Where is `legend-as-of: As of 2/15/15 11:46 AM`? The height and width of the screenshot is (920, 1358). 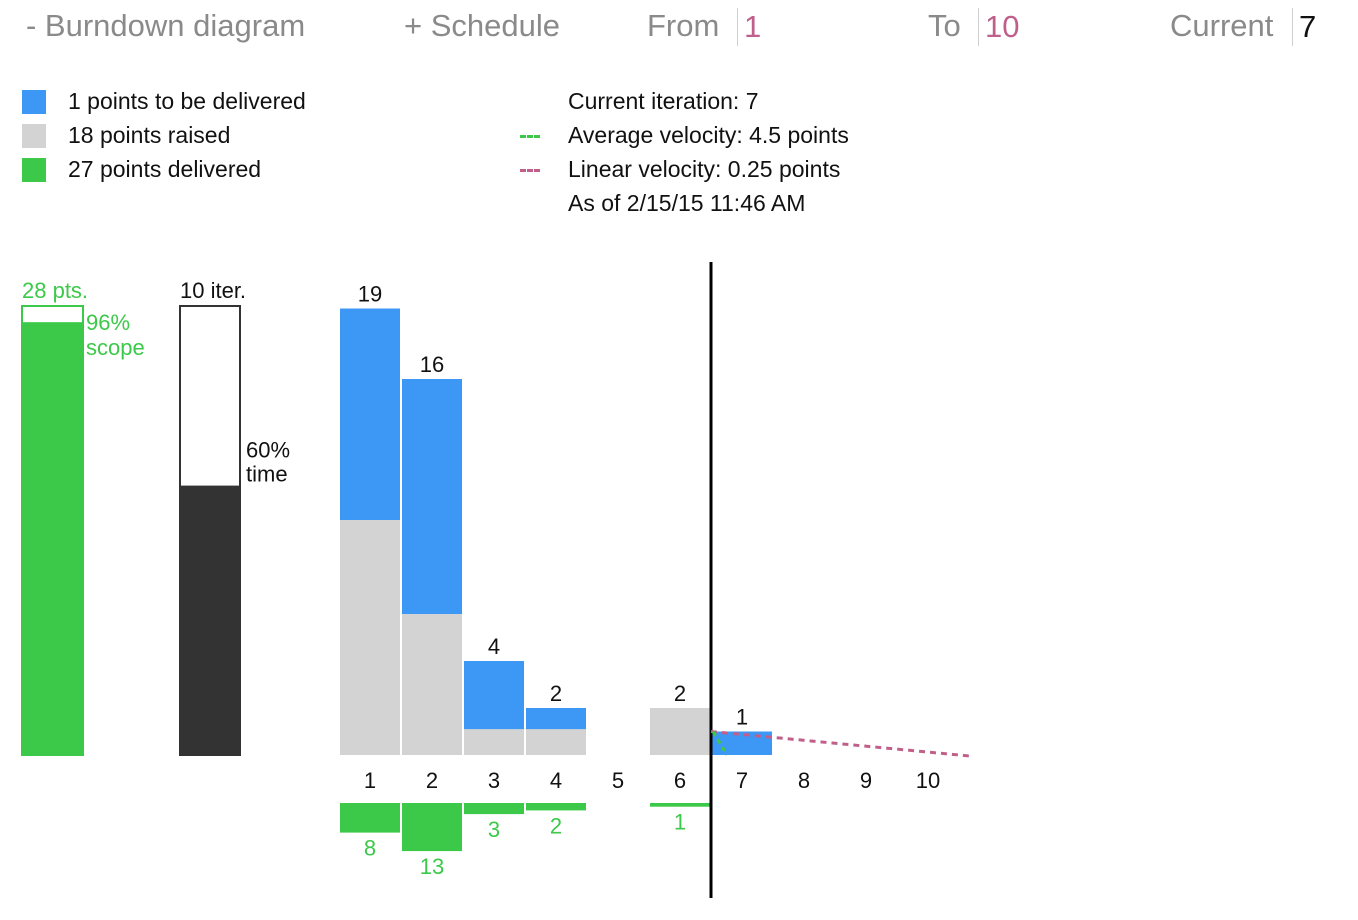 legend-as-of: As of 2/15/15 11:46 AM is located at coordinates (687, 203).